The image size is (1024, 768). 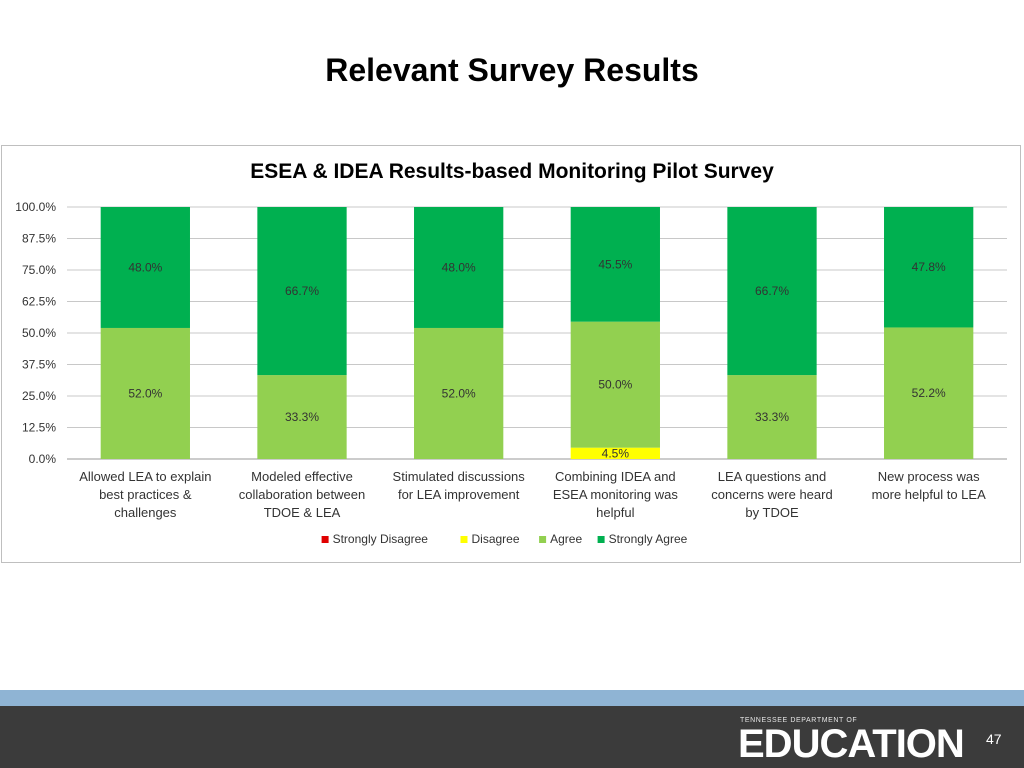 What do you see at coordinates (496, 539) in the screenshot?
I see `legend-label: Disagree` at bounding box center [496, 539].